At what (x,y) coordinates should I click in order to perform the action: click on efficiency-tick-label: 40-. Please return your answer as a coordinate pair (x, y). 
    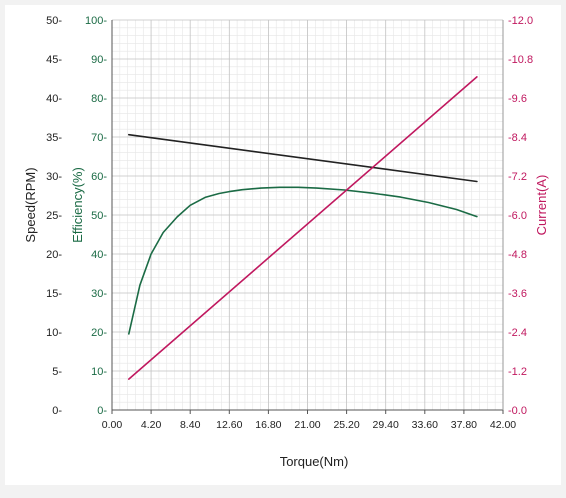
    Looking at the image, I should click on (99, 255).